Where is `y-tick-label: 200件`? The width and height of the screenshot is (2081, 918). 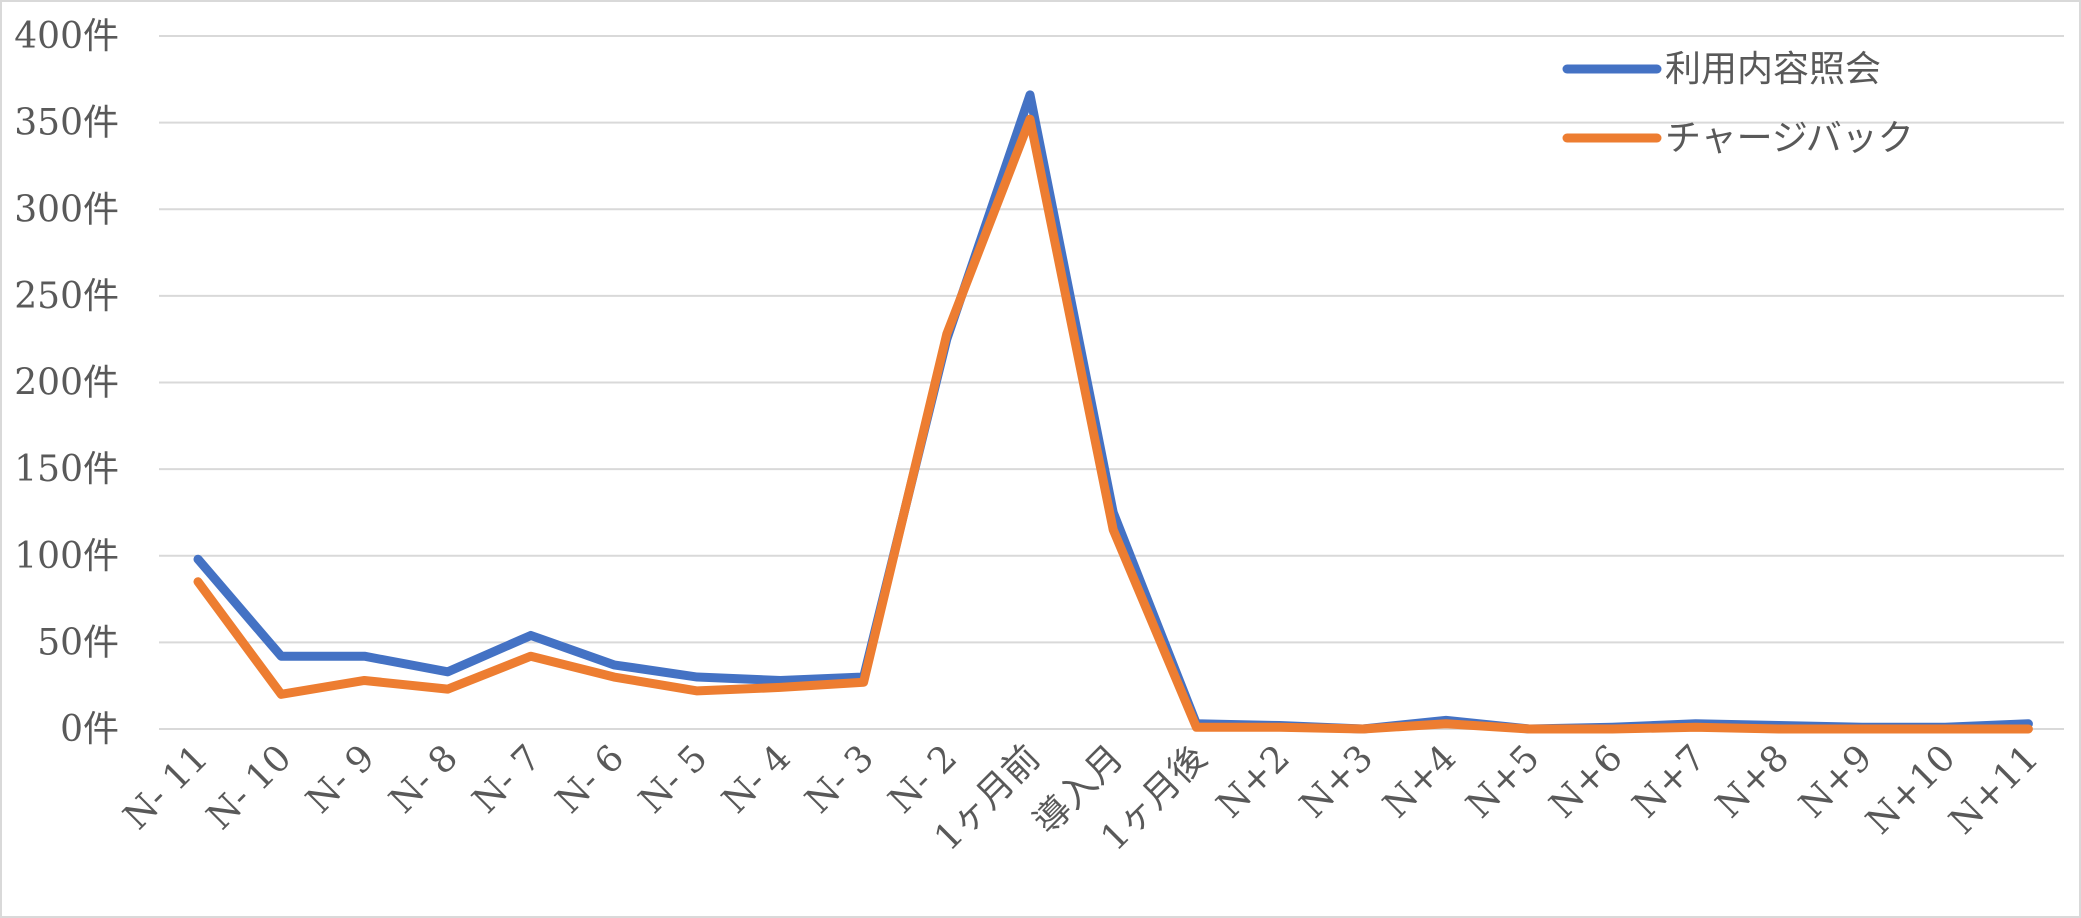
y-tick-label: 200件 is located at coordinates (66, 383).